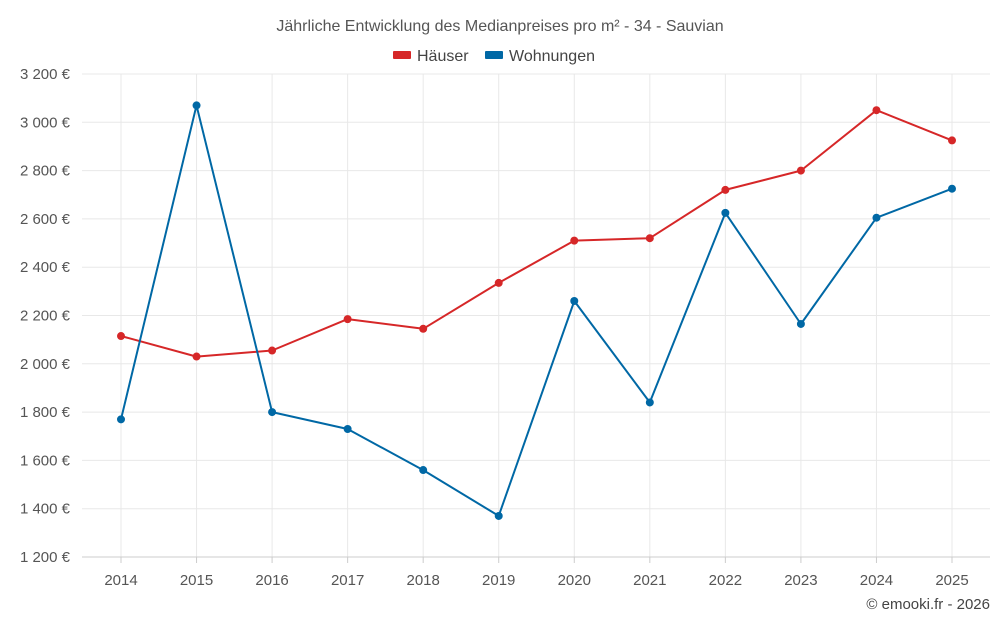  I want to click on y-tick-label: 2 400 €, so click(45, 267).